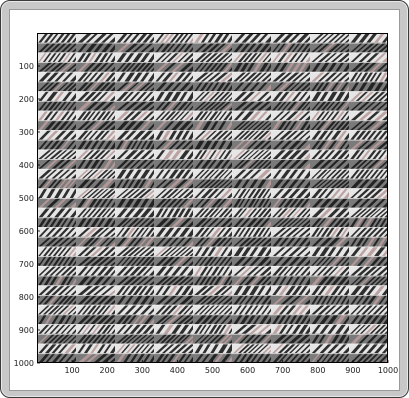 This screenshot has height=398, width=409. What do you see at coordinates (26, 264) in the screenshot?
I see `y-tick-label: 700` at bounding box center [26, 264].